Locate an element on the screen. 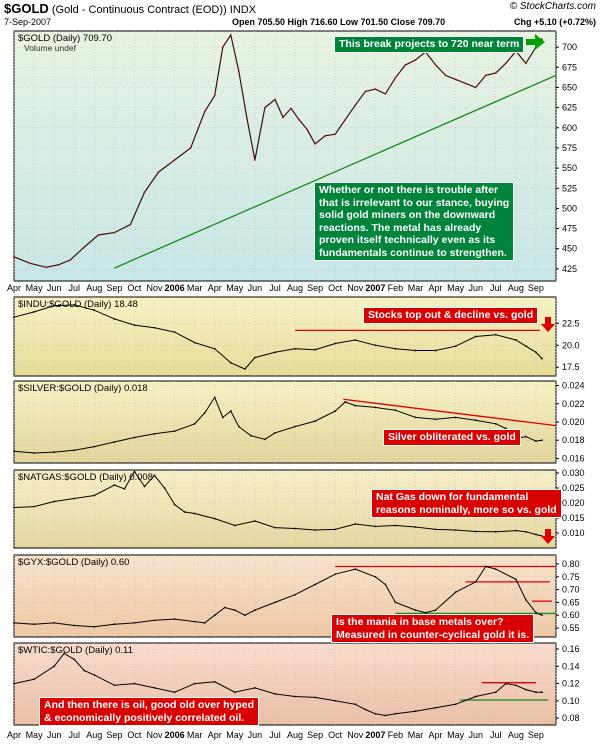 The image size is (600, 753). y-tick-label: 0.10 is located at coordinates (571, 701).